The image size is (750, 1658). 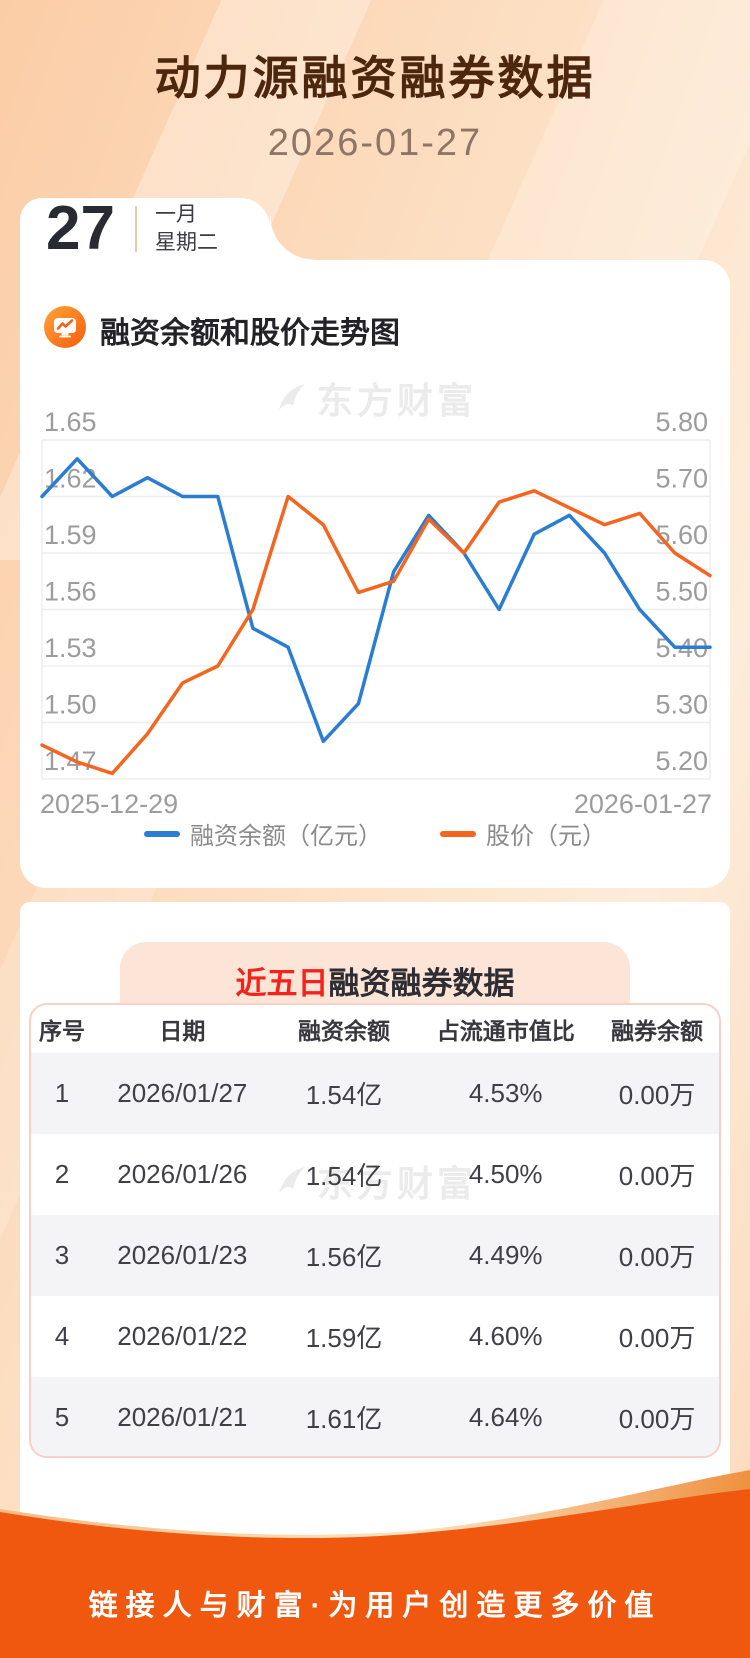 I want to click on table-row: 4 2026/01/22 1.59亿 4.60% 0.00万, so click(x=375, y=1336).